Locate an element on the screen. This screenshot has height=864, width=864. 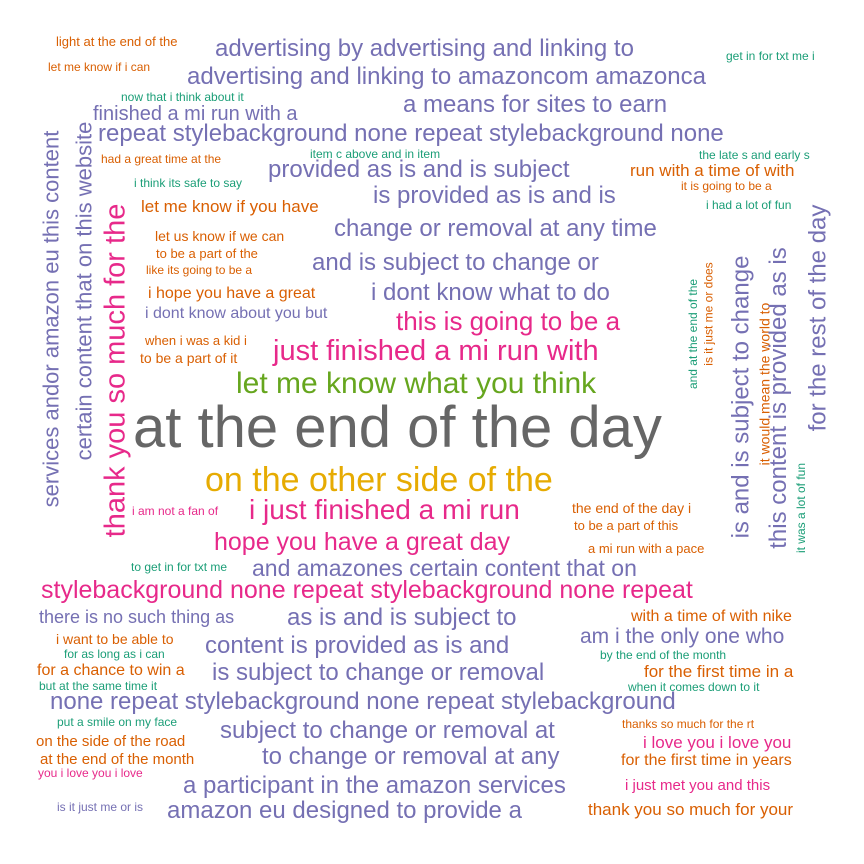
phrase: to be a part of this is located at coordinates (626, 525).